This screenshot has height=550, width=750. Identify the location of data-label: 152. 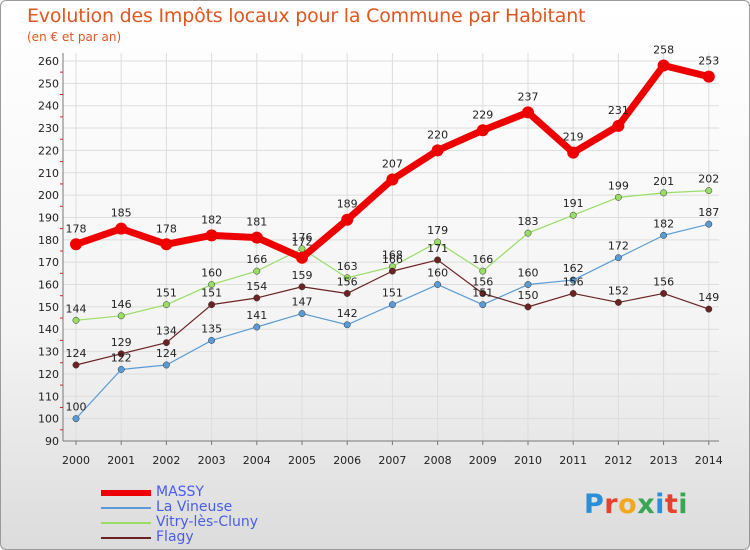
(618, 290).